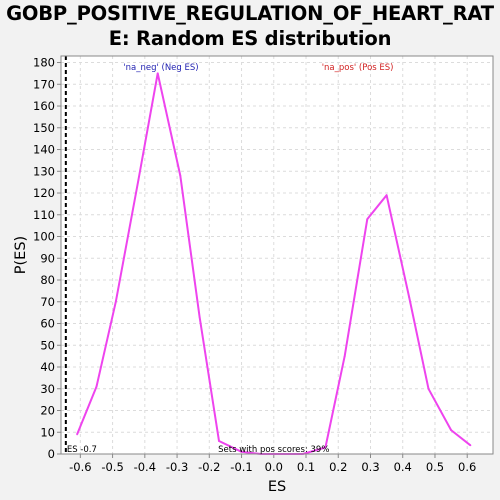 This screenshot has width=500, height=500. I want to click on y-tick-label: 60, so click(47, 324).